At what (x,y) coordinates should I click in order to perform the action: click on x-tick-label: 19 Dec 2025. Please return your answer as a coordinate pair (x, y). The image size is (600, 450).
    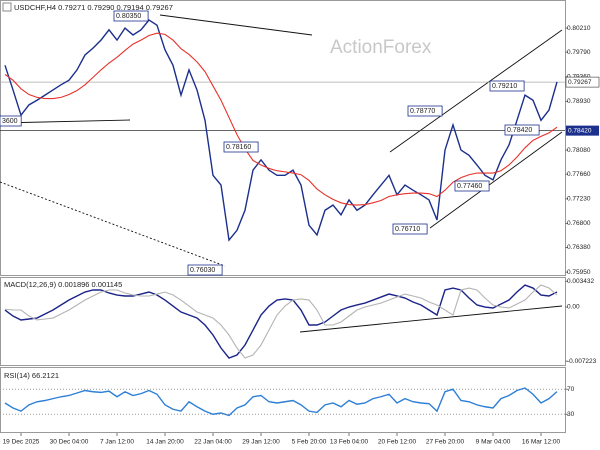
    Looking at the image, I should click on (21, 442).